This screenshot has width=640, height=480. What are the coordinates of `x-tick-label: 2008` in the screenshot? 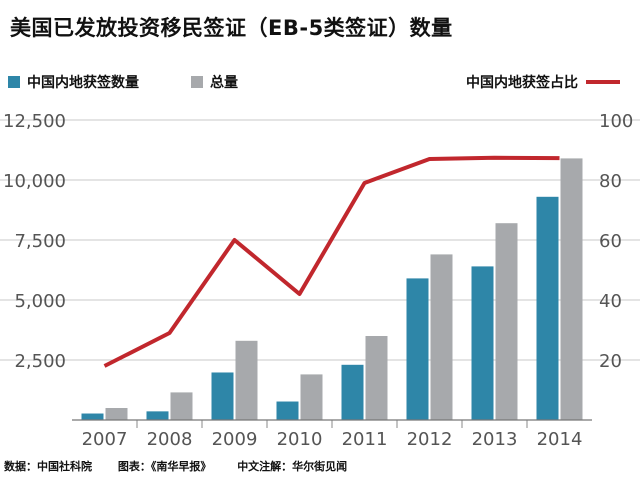 It's located at (170, 439).